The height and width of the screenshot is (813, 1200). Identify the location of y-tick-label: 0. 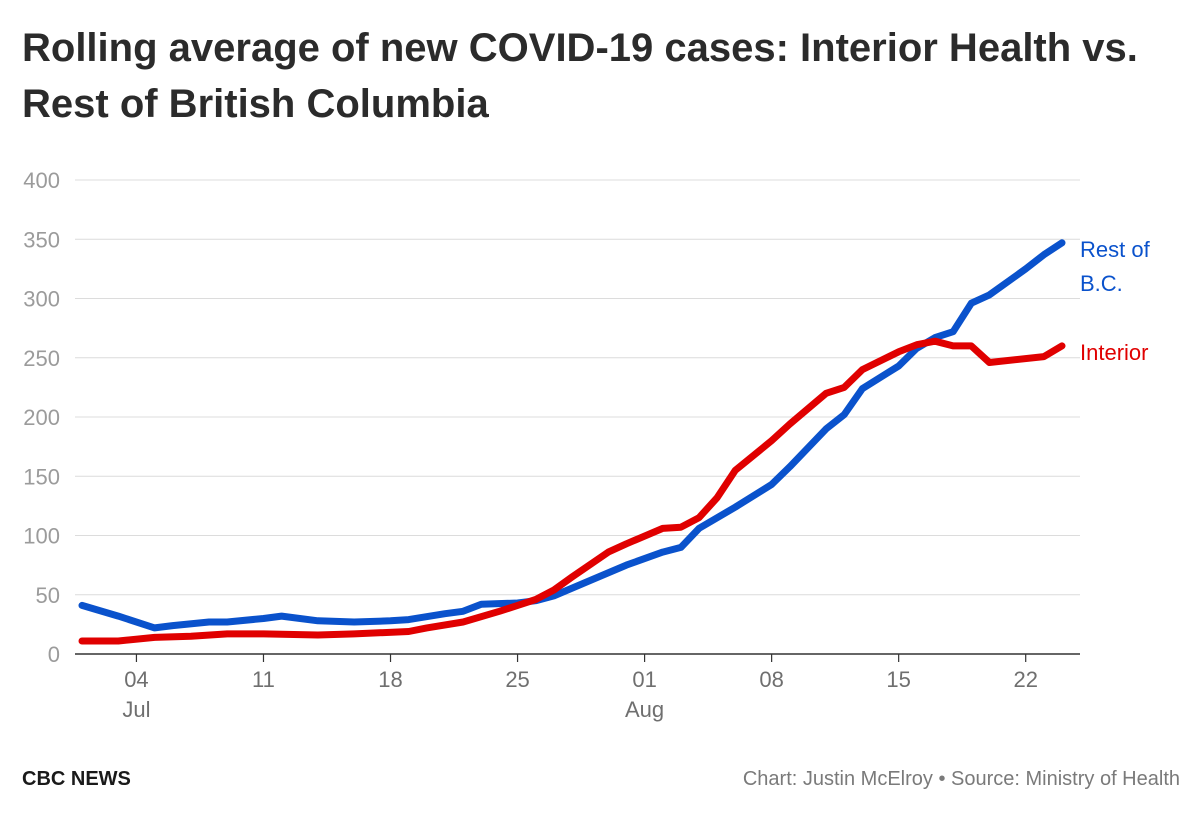
(54, 654).